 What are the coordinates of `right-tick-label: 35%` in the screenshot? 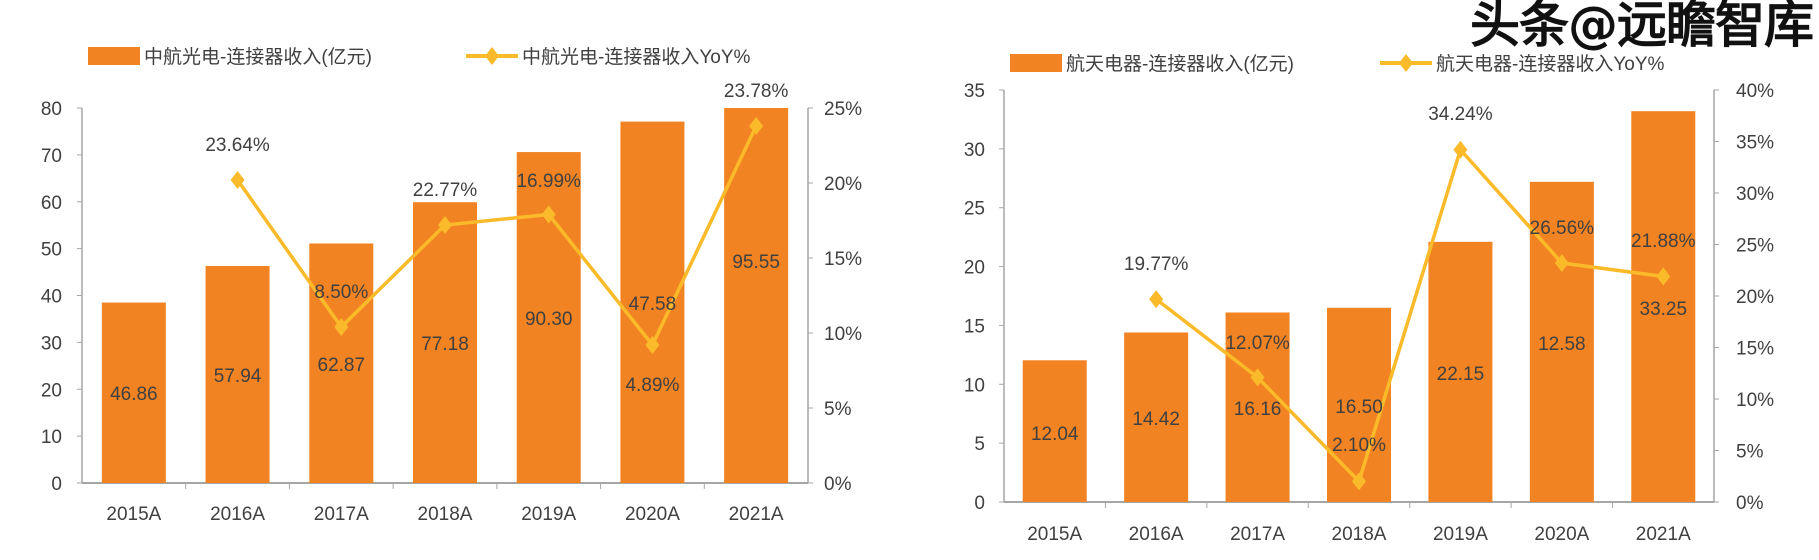 It's located at (1755, 143).